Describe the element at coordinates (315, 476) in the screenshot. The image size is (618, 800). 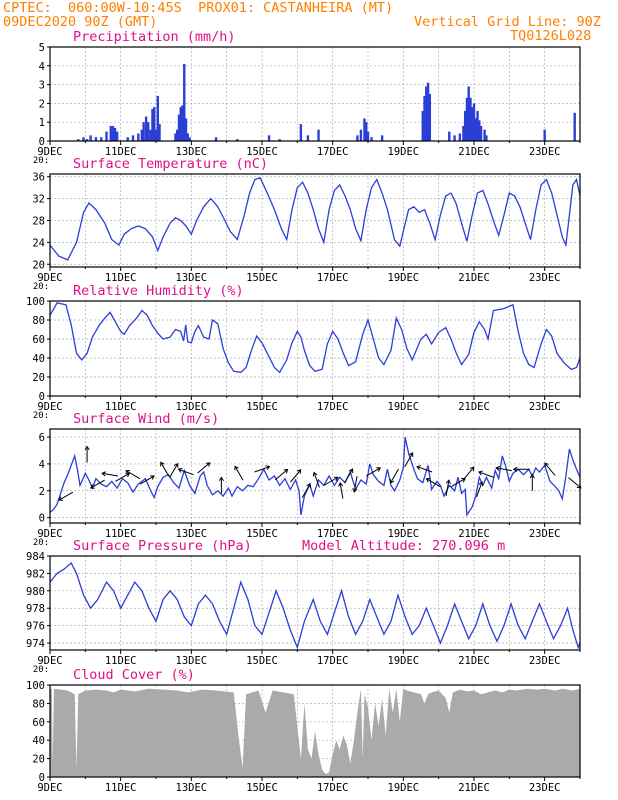
I see `series-line` at that location.